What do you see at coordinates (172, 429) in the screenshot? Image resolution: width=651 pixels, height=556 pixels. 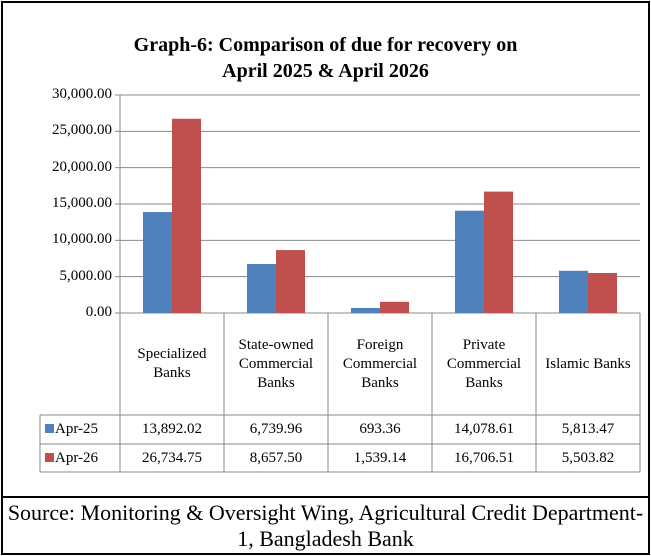 I see `table-value: 13,892.02` at bounding box center [172, 429].